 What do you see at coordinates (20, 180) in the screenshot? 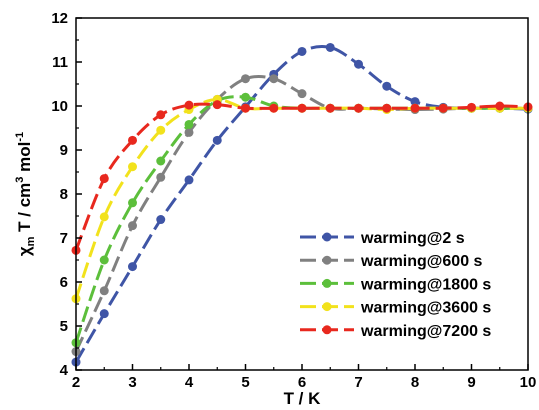
I see `y-label-sup-3: 3` at bounding box center [20, 180].